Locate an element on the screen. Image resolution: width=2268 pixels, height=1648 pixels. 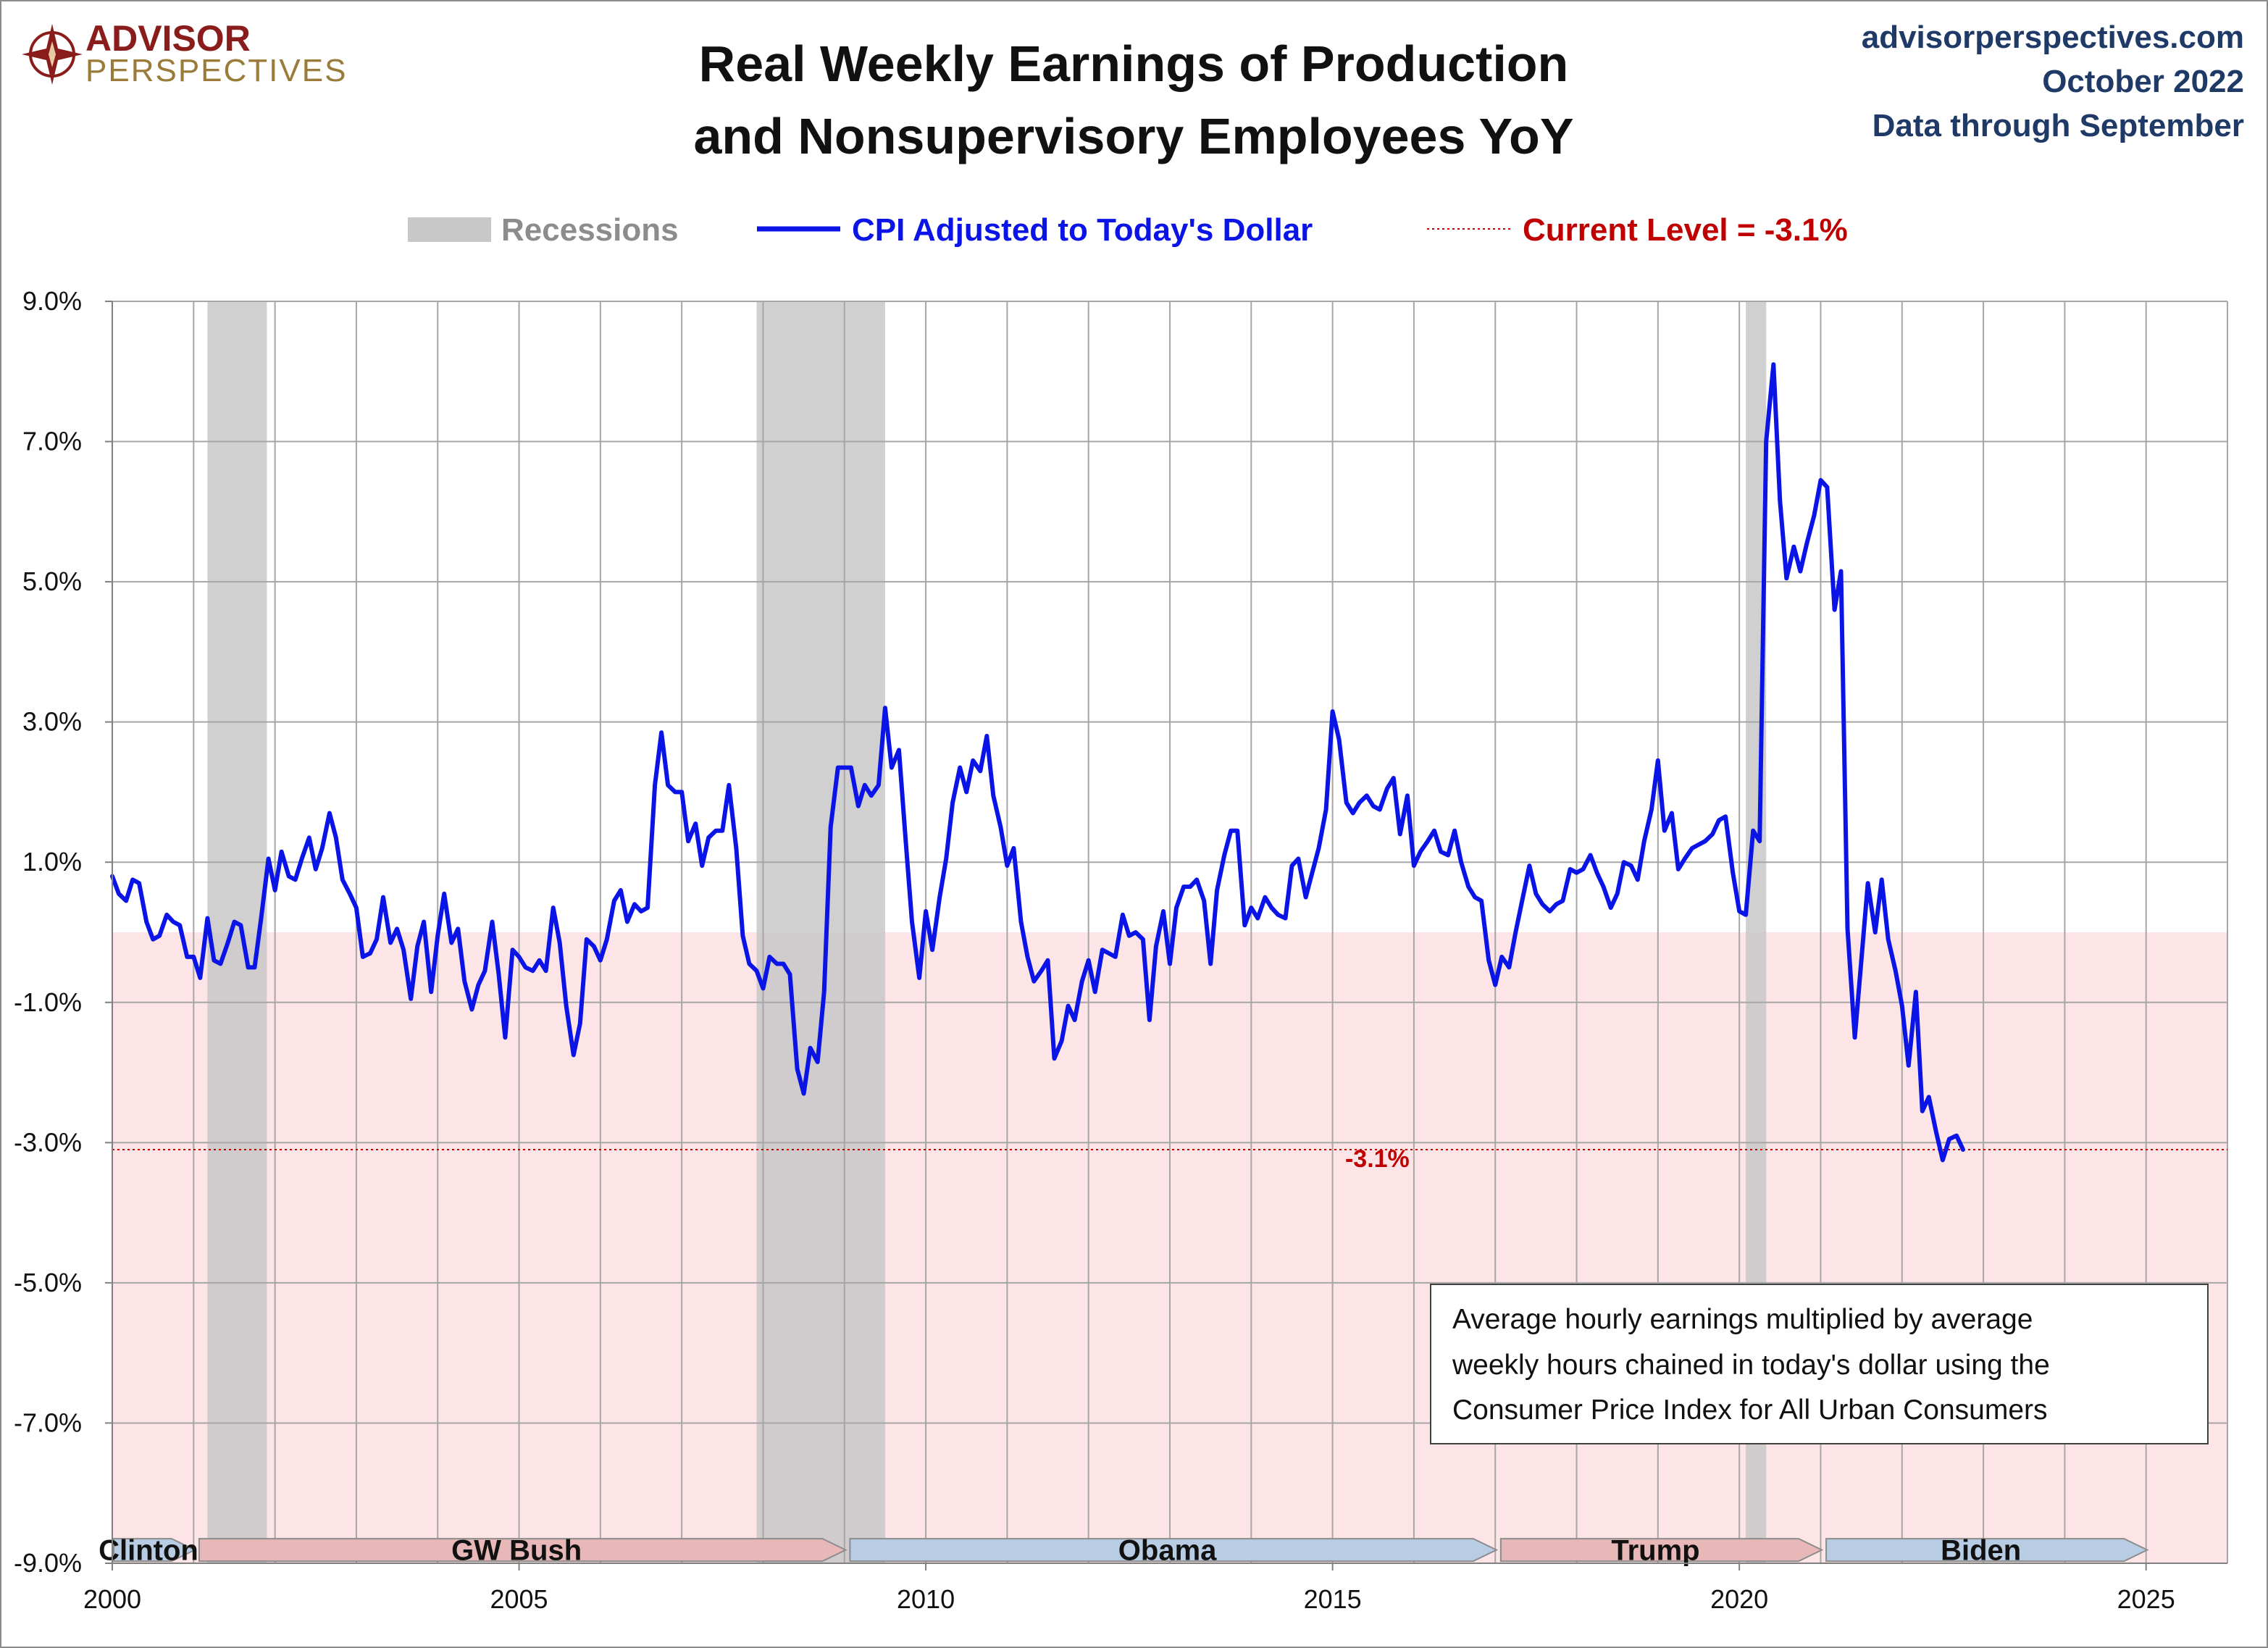
x-tick-label: 2025 is located at coordinates (2146, 1599).